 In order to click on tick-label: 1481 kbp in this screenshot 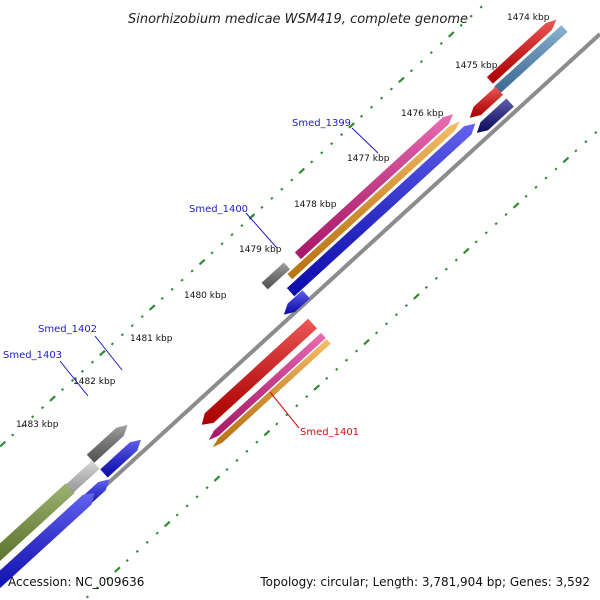, I will do `click(151, 339)`.